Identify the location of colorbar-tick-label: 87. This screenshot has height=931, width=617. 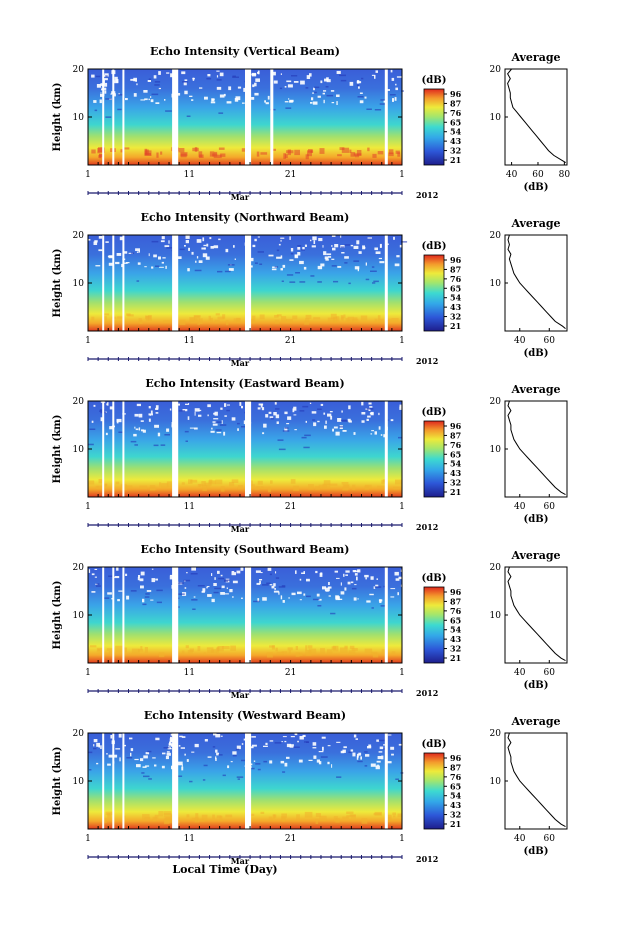
(455, 269).